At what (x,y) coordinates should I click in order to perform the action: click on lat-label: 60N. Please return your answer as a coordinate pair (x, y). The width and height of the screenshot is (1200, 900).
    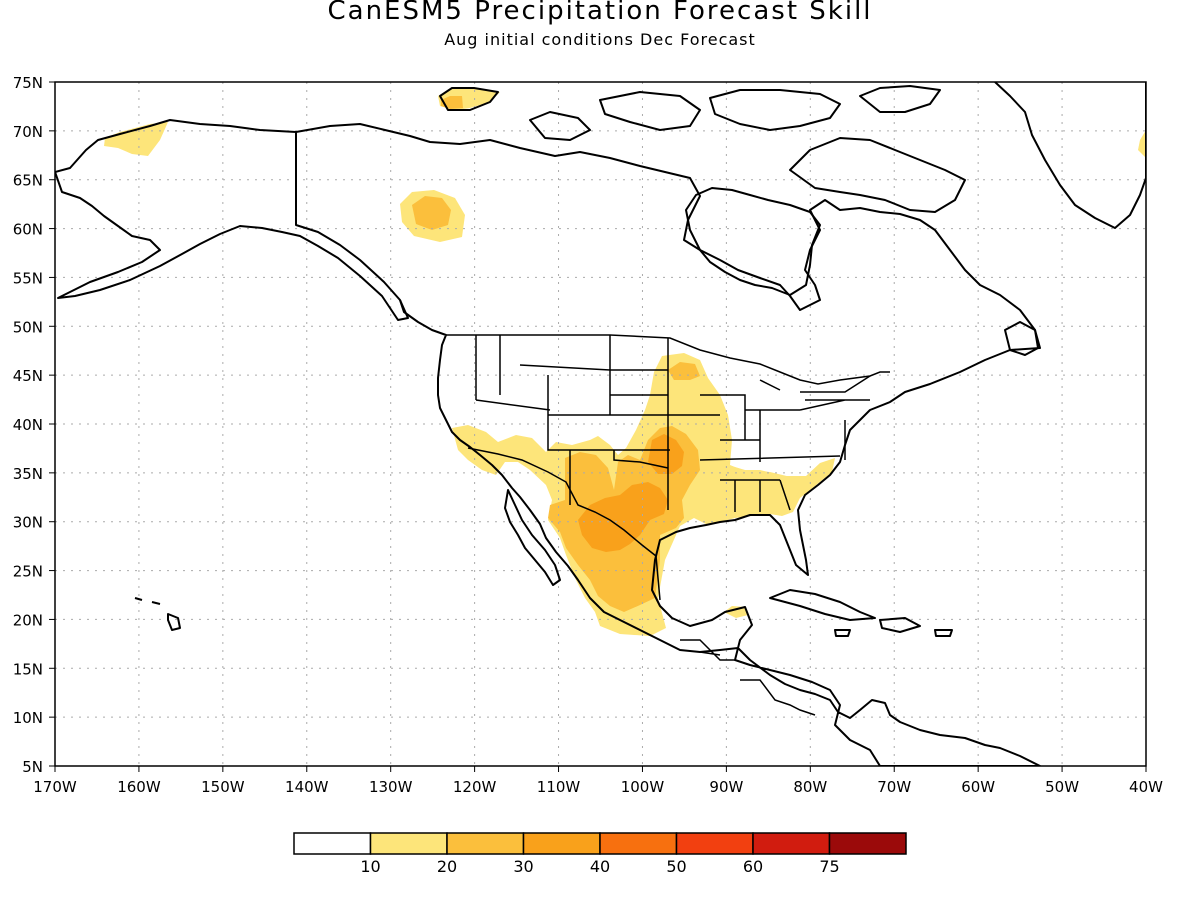
    Looking at the image, I should click on (28, 230).